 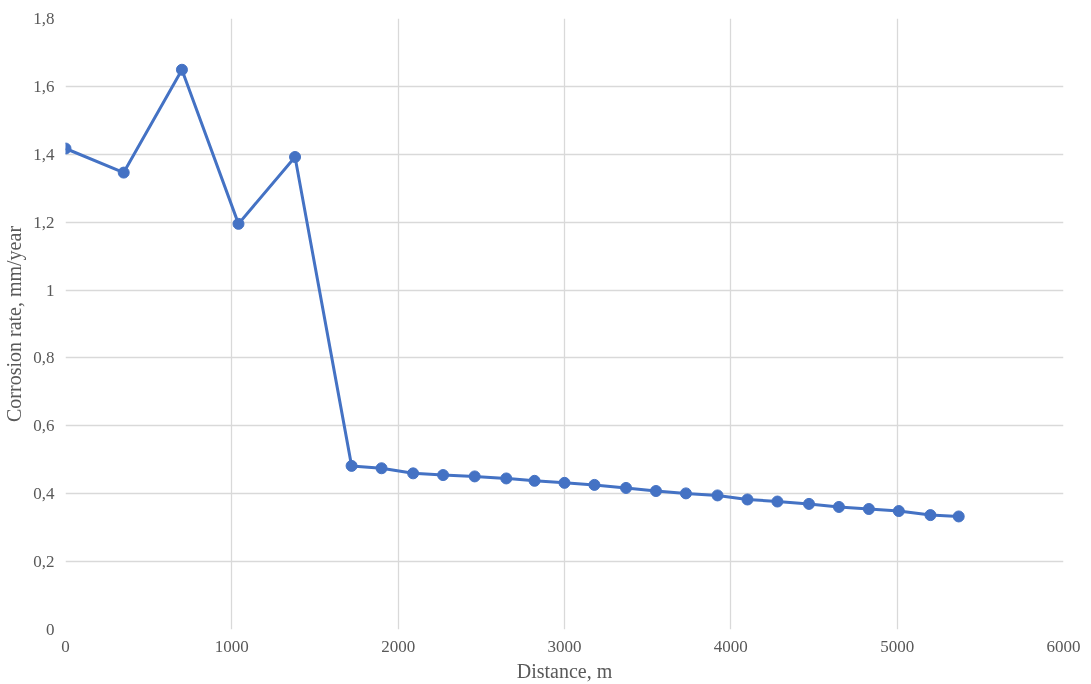 I want to click on x-tick-label: 4000, so click(x=730, y=646).